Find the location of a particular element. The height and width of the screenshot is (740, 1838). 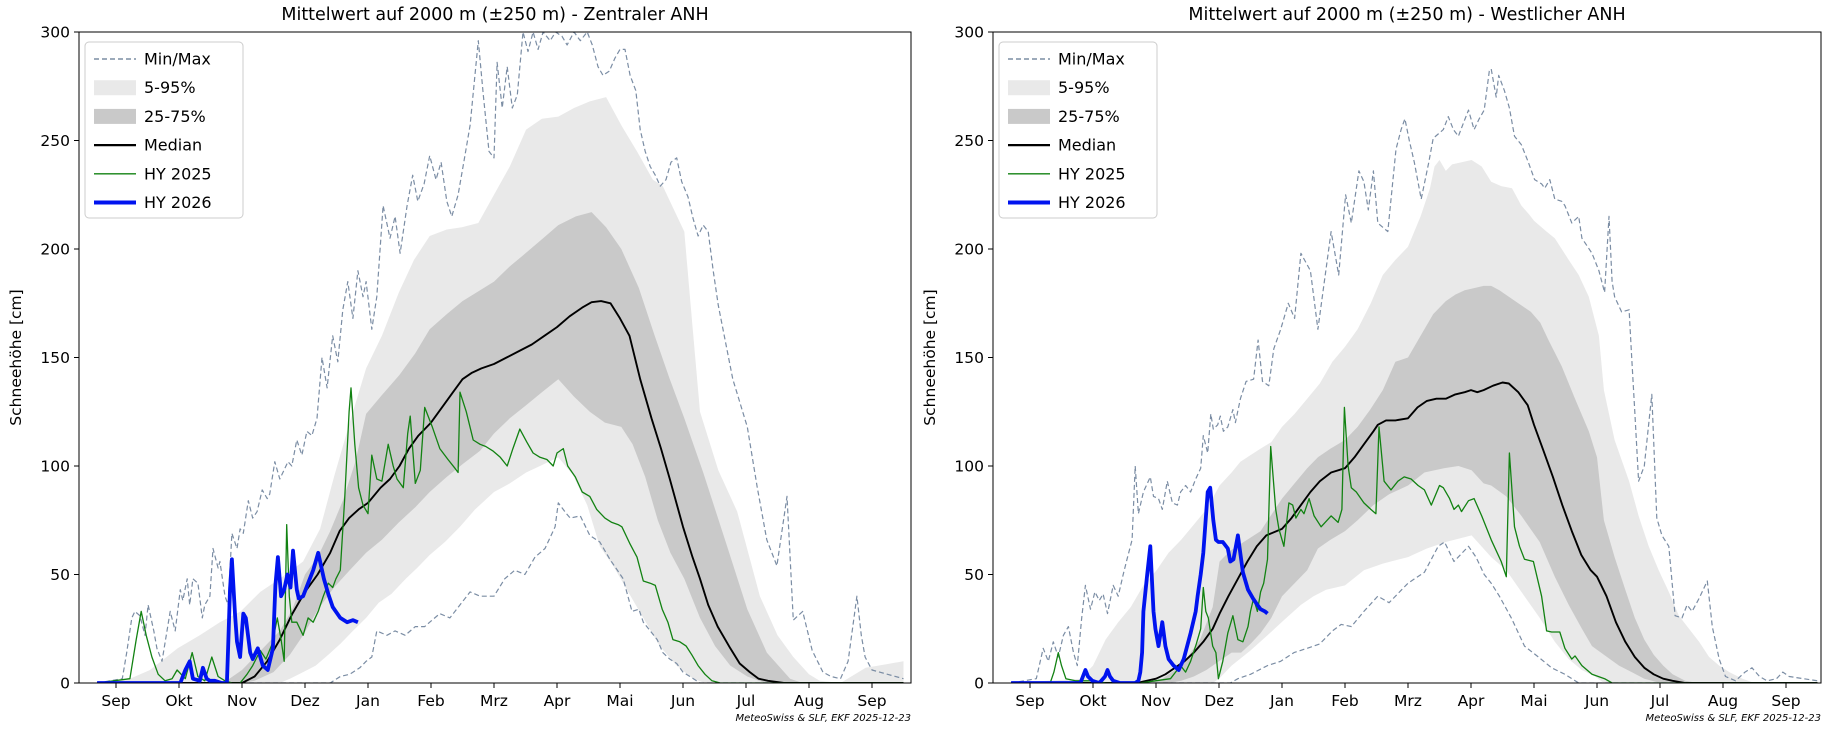

attribution-right: MeteoSwiss & SLF, EKF 2025-12-23 is located at coordinates (1733, 718).